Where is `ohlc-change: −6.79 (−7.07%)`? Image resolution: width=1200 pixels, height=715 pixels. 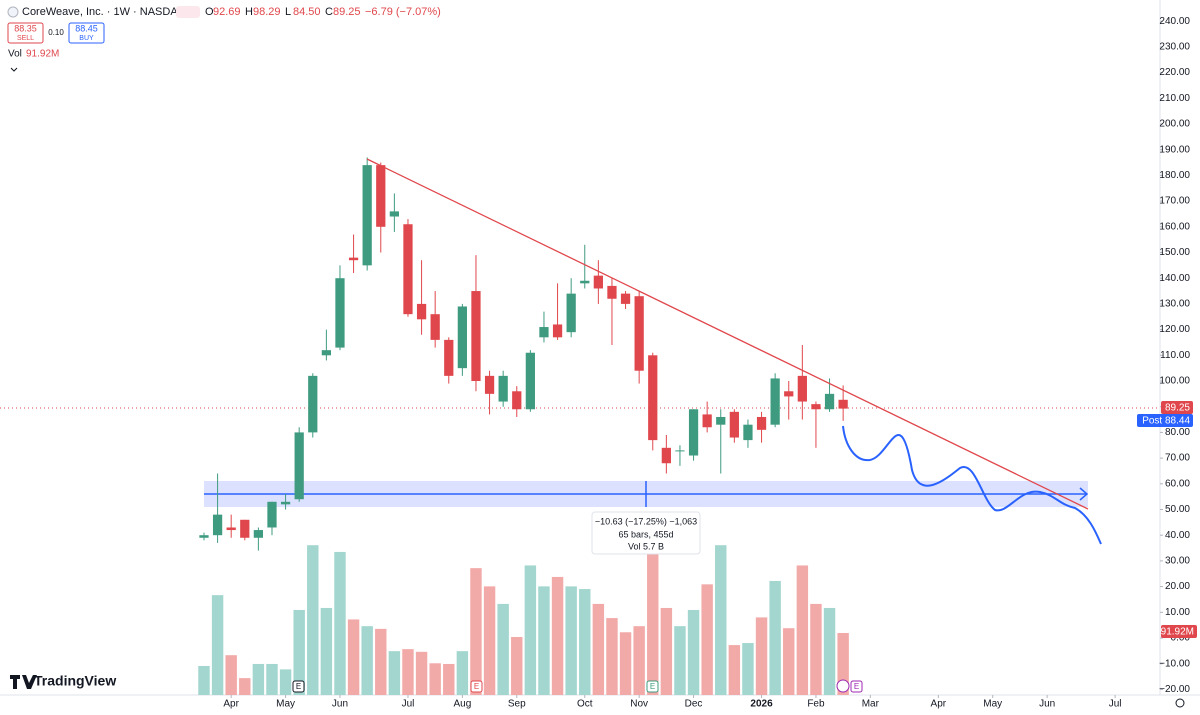
ohlc-change: −6.79 (−7.07%) is located at coordinates (403, 12).